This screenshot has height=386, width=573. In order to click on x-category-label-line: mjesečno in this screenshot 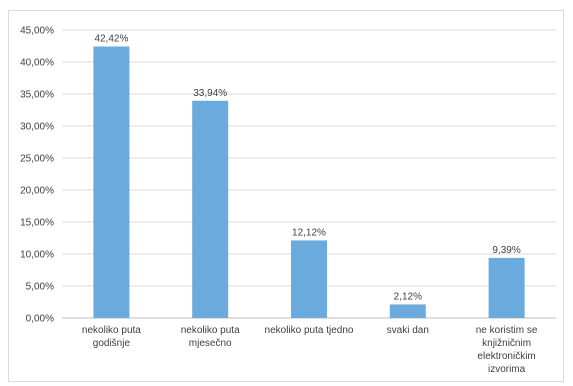, I will do `click(210, 343)`.